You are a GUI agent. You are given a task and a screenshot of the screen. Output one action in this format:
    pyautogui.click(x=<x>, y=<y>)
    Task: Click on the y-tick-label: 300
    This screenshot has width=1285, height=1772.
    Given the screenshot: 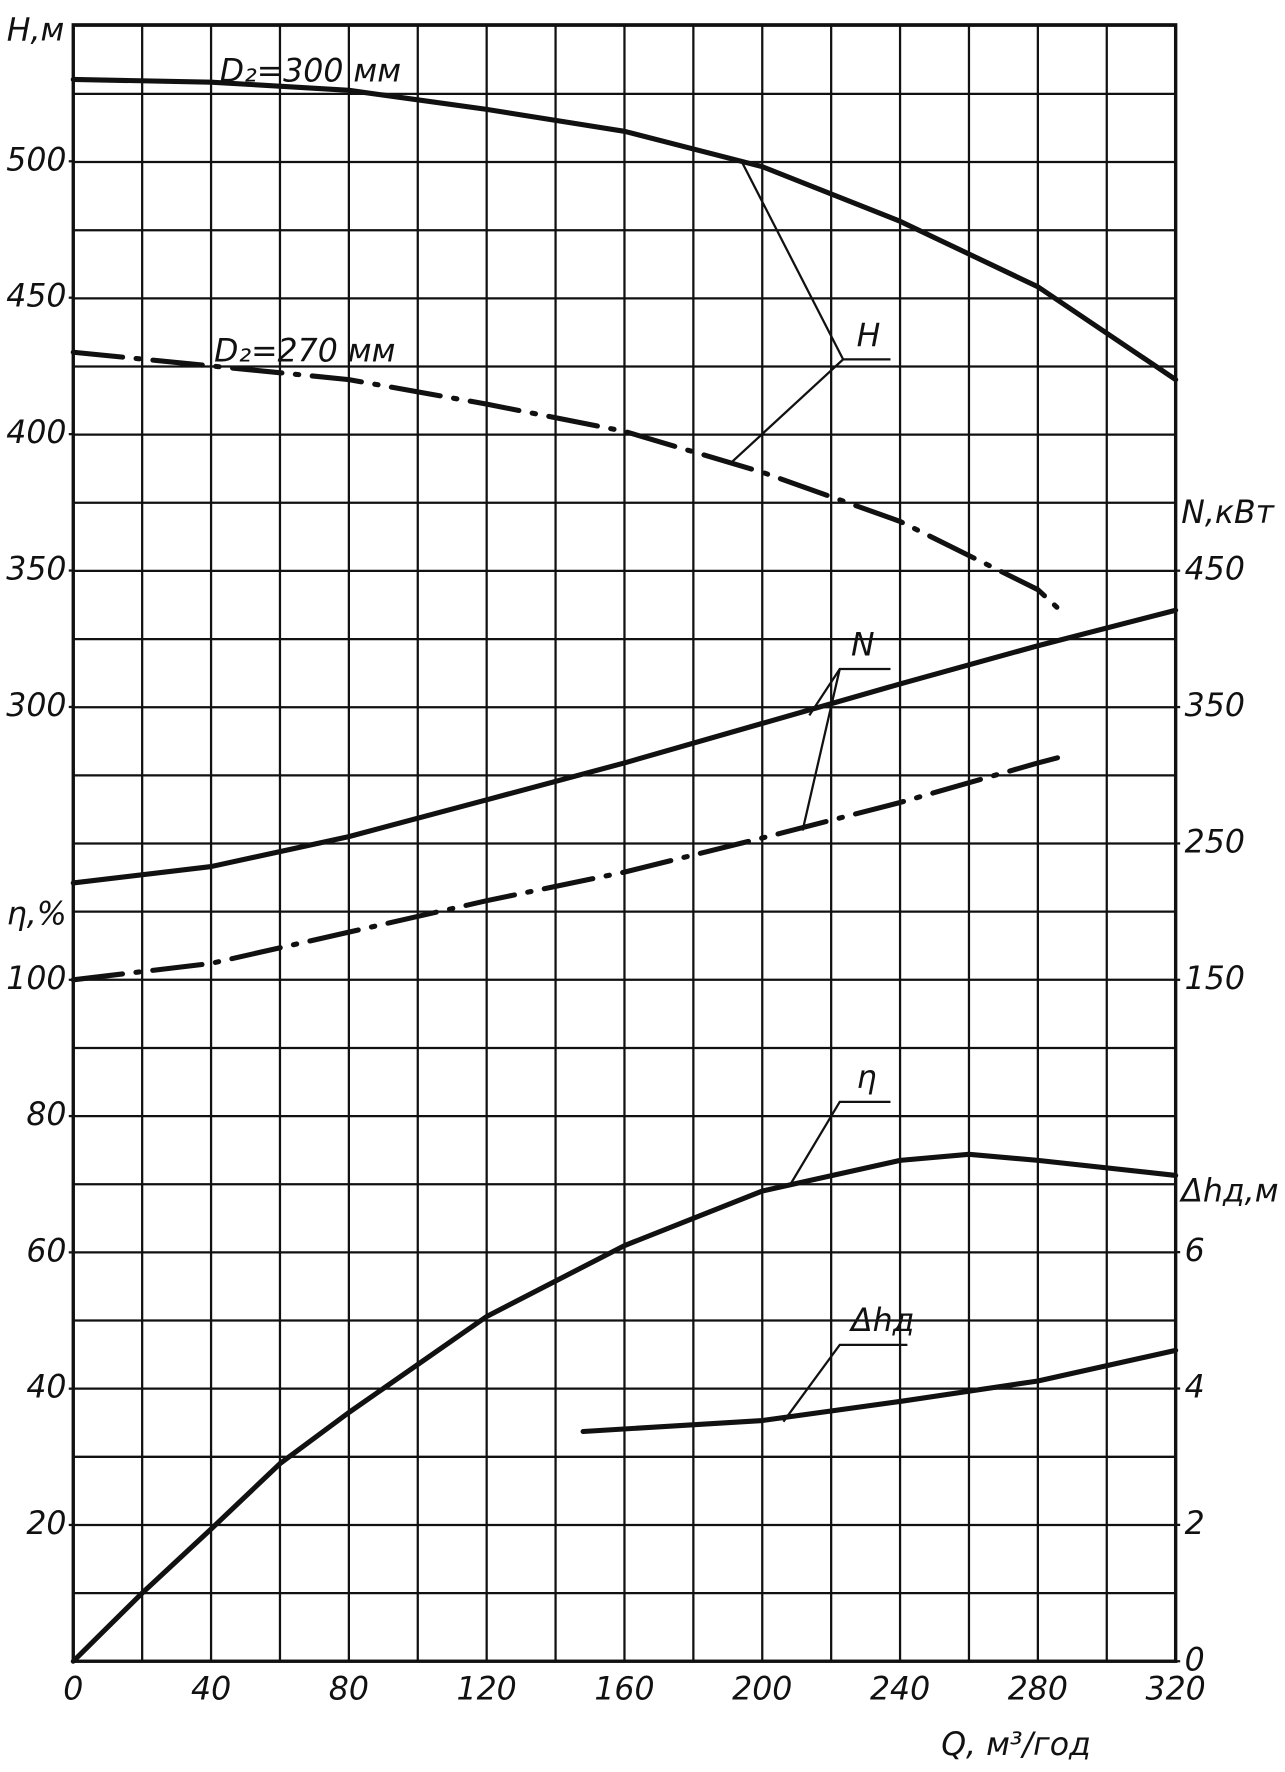 What is the action you would take?
    pyautogui.click(x=36, y=706)
    